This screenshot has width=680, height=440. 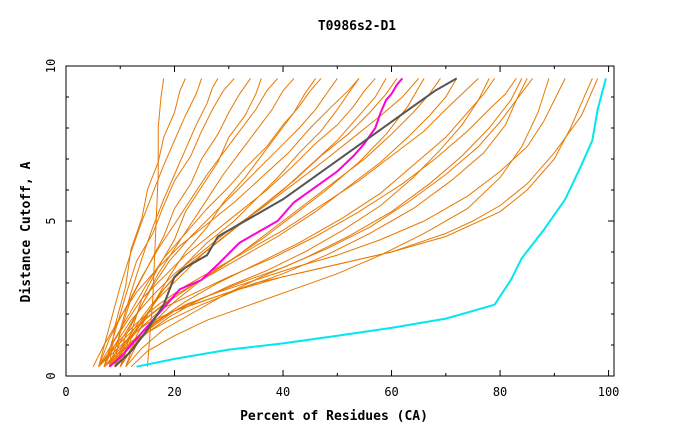 I want to click on x-axis-label: Percent of Residues (CA), so click(x=334, y=416).